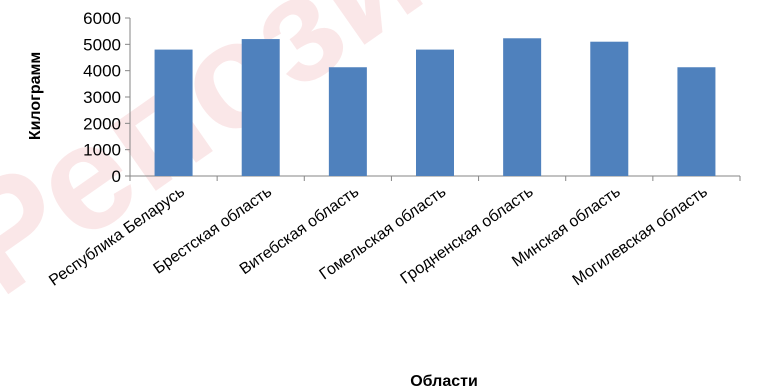  I want to click on y-axis-title: Килограмм, so click(35, 96).